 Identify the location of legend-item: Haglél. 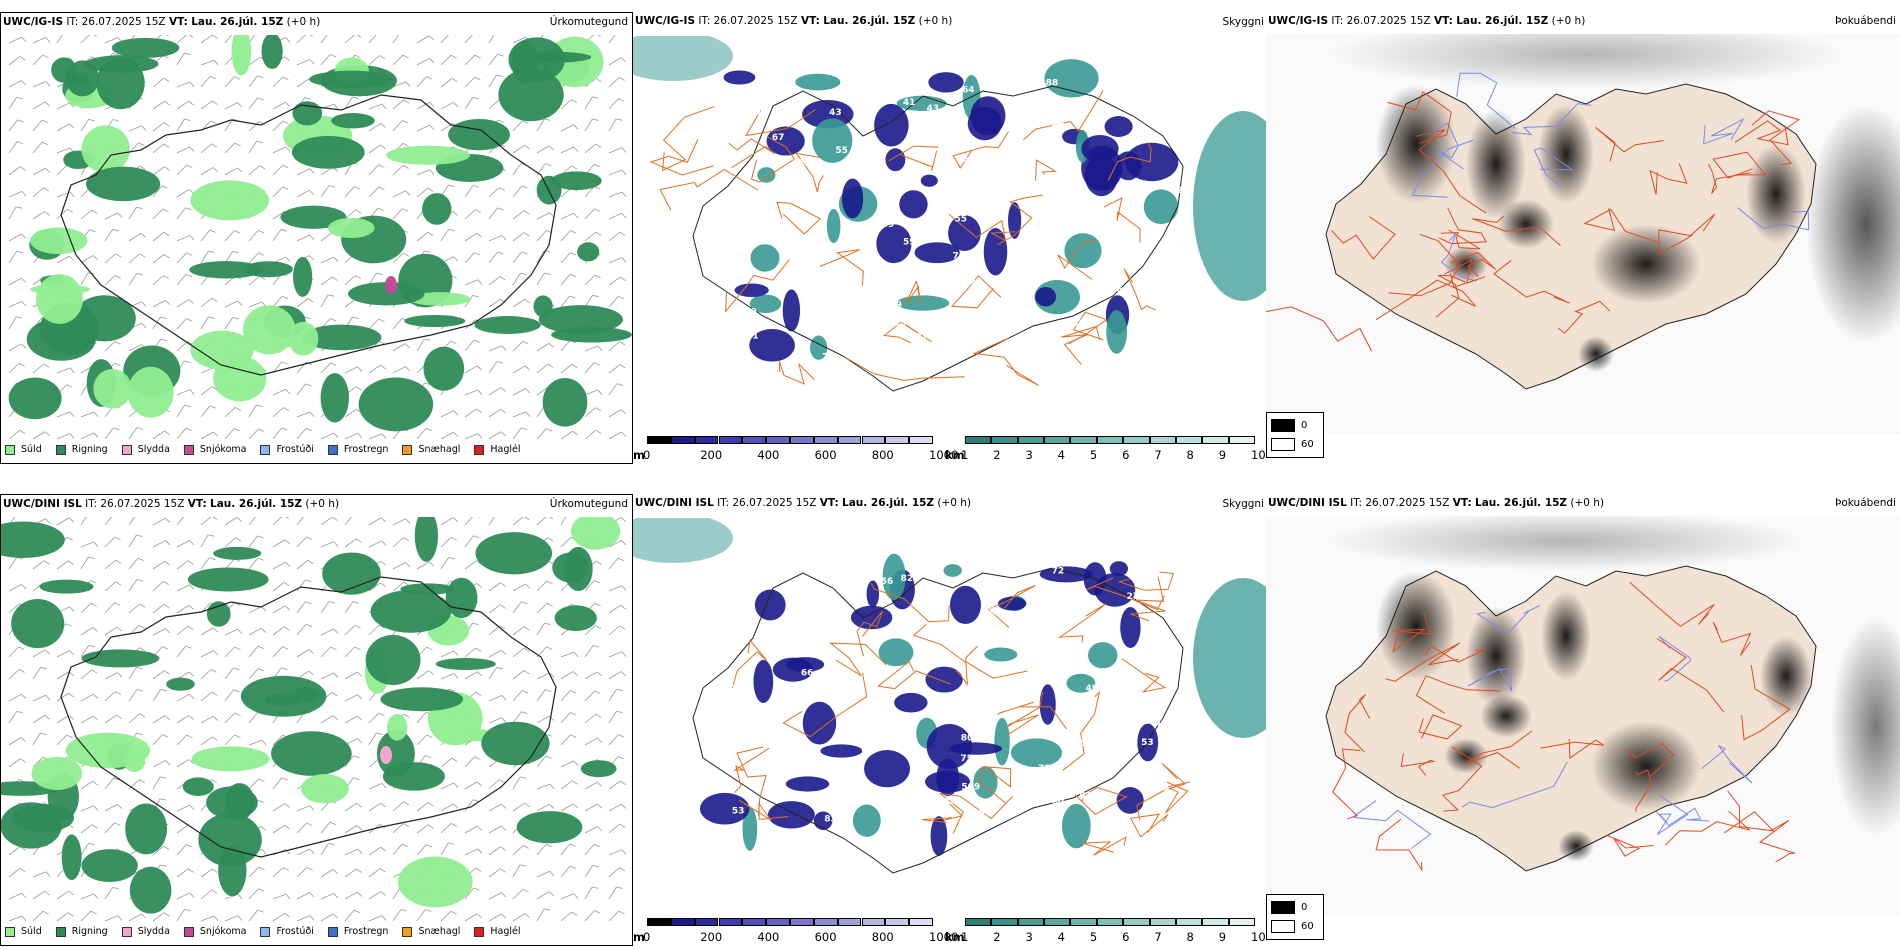
(497, 931).